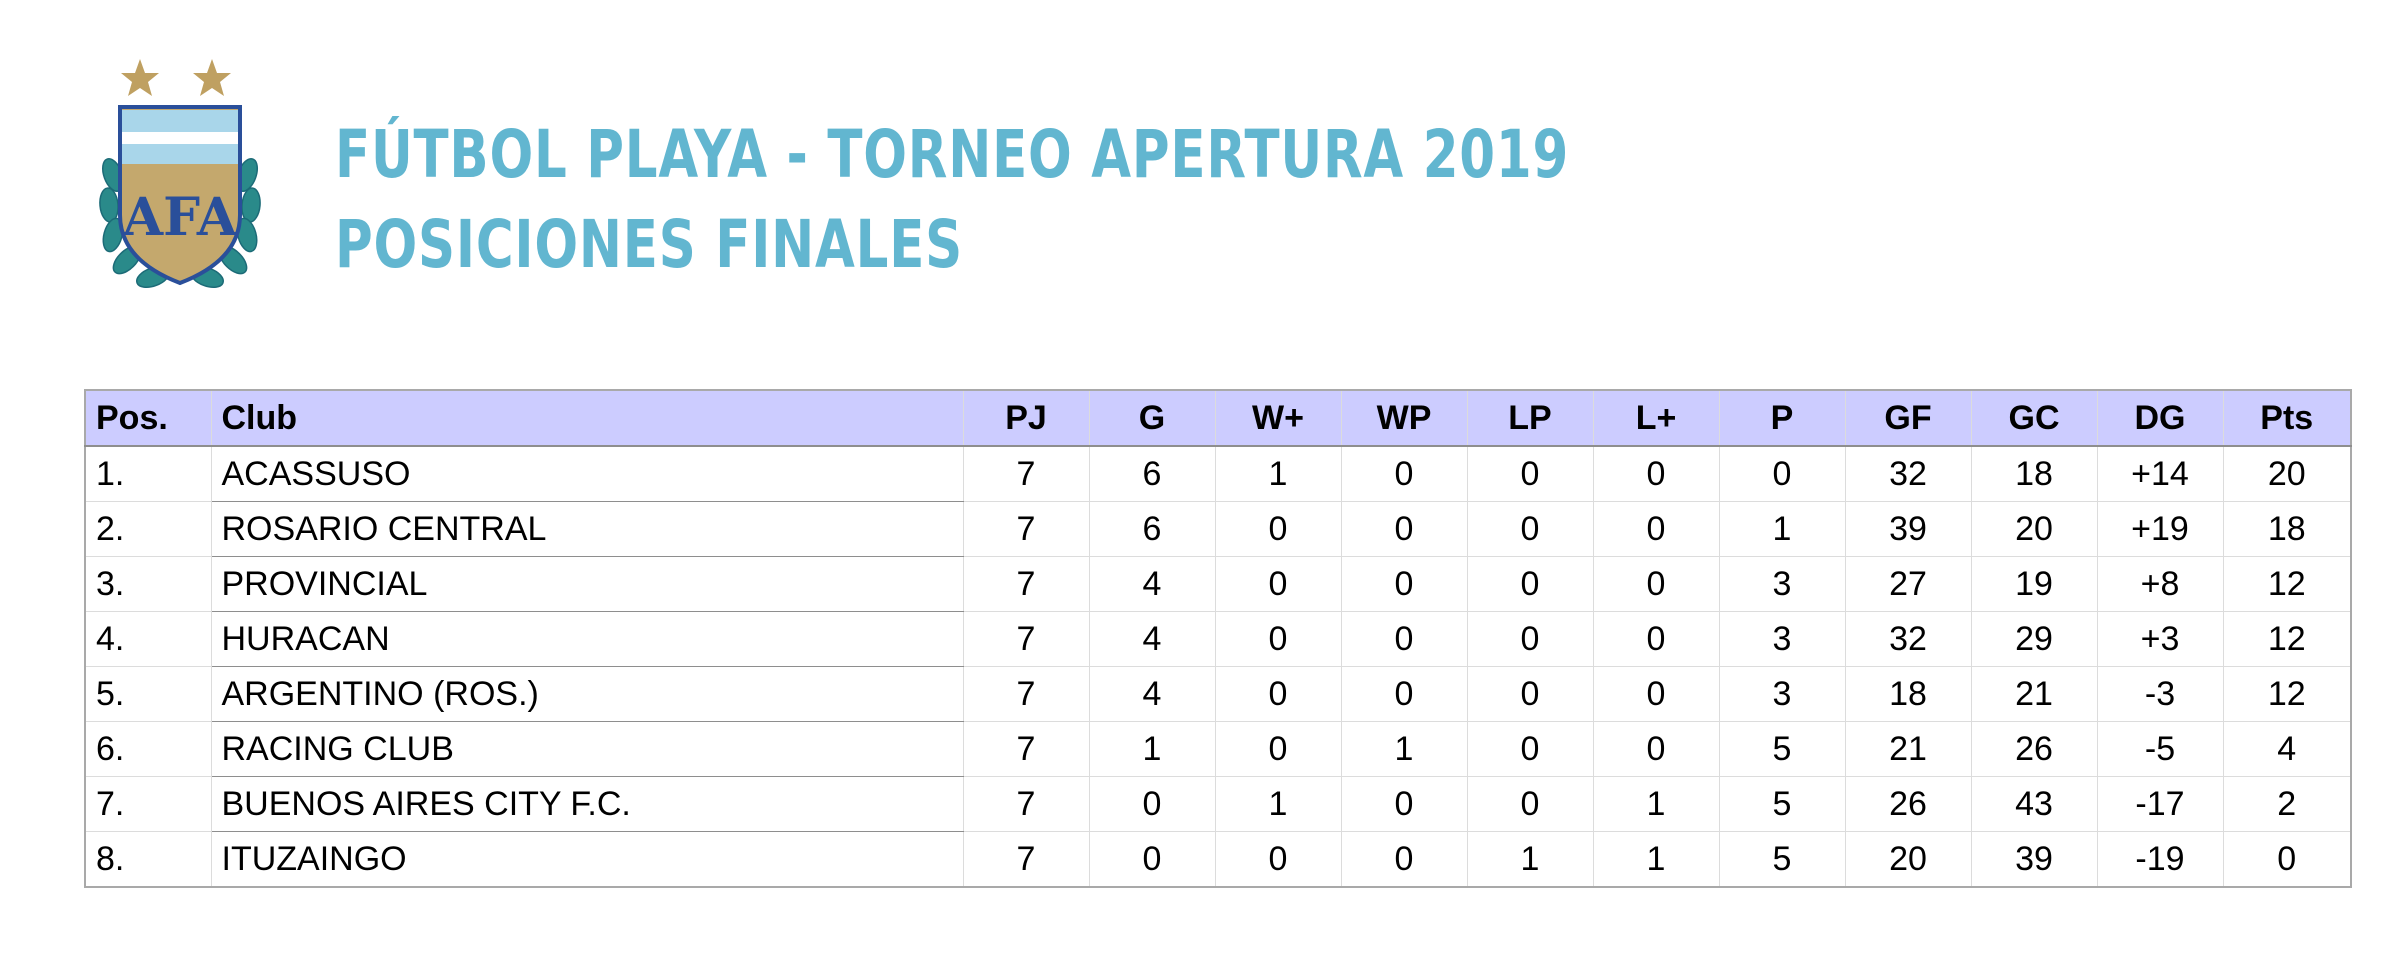  I want to click on afa-logo-icon: AFA, so click(180, 174).